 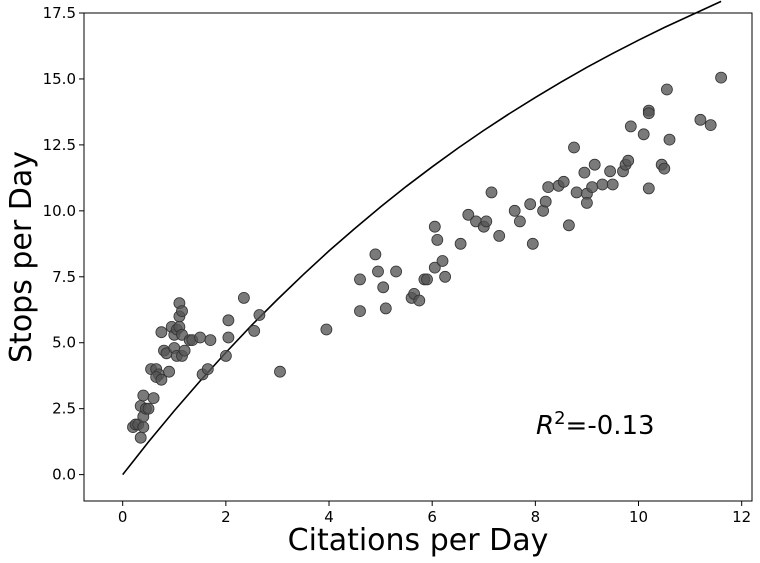 I want to click on annotation-suffix: =-0.13, so click(x=610, y=426).